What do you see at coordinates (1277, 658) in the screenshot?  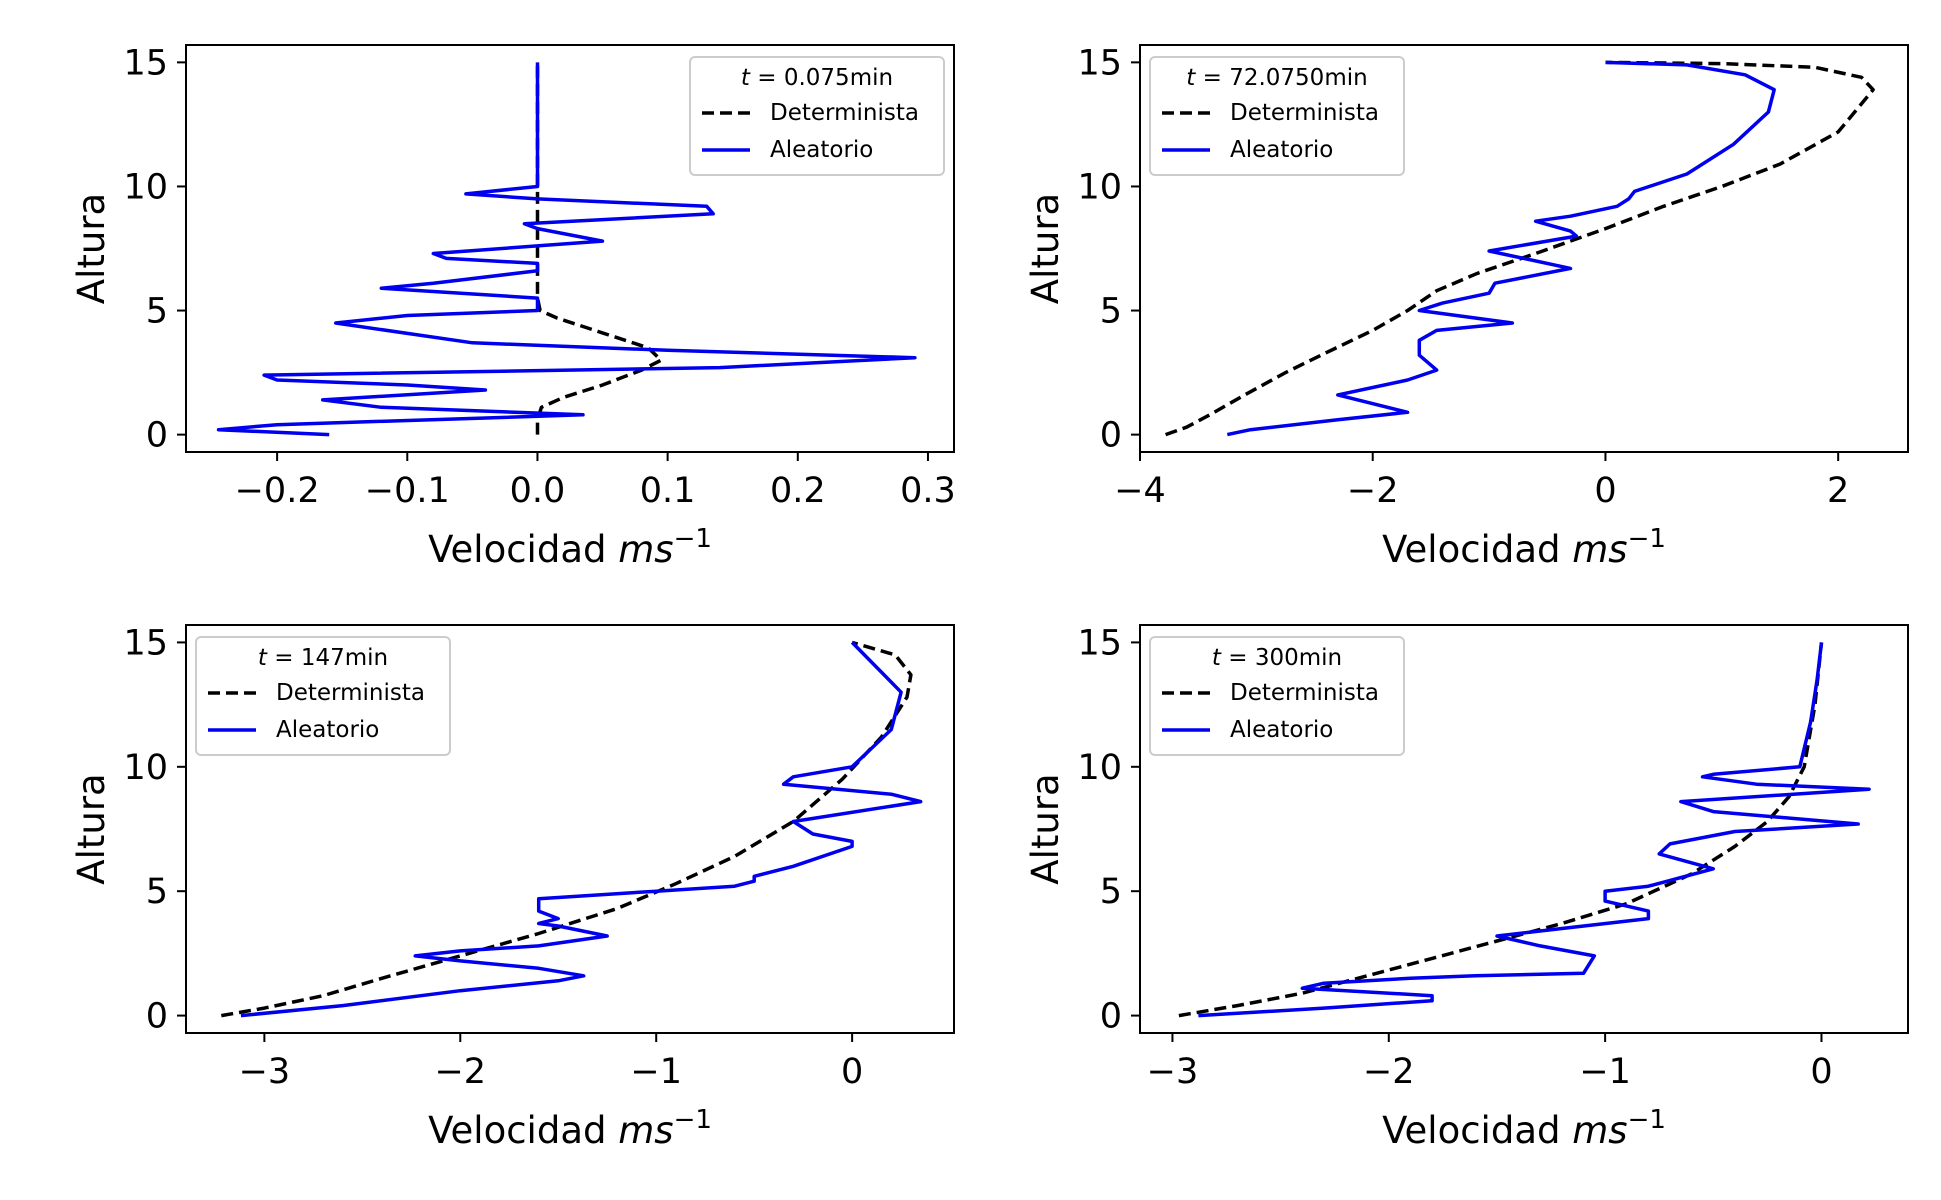 I see `legend-title: t = 300min` at bounding box center [1277, 658].